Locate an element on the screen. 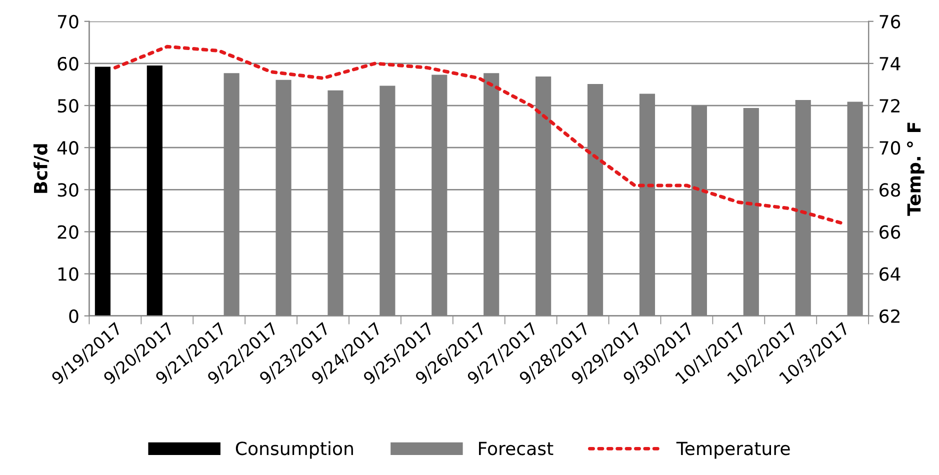 This screenshot has height=475, width=939. y2-tick-label: 62 is located at coordinates (890, 316).